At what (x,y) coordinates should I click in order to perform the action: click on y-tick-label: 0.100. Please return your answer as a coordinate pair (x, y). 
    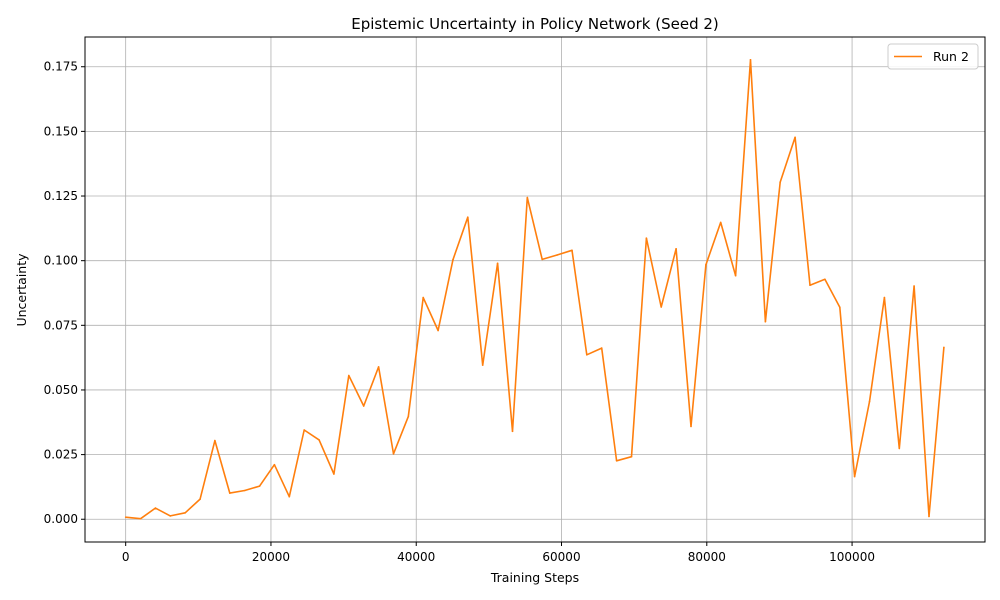
    Looking at the image, I should click on (61, 261).